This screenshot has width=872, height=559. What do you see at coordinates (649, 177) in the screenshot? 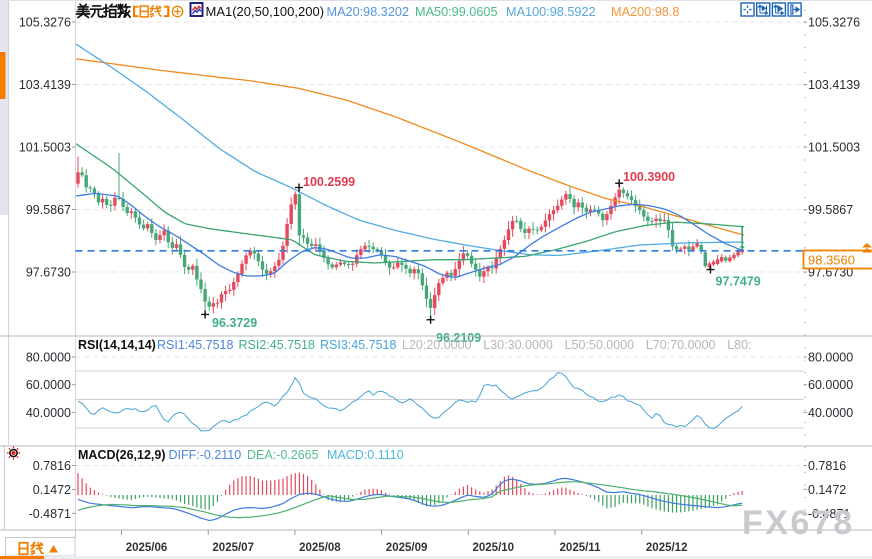
I see `svg-text: 100.3900` at bounding box center [649, 177].